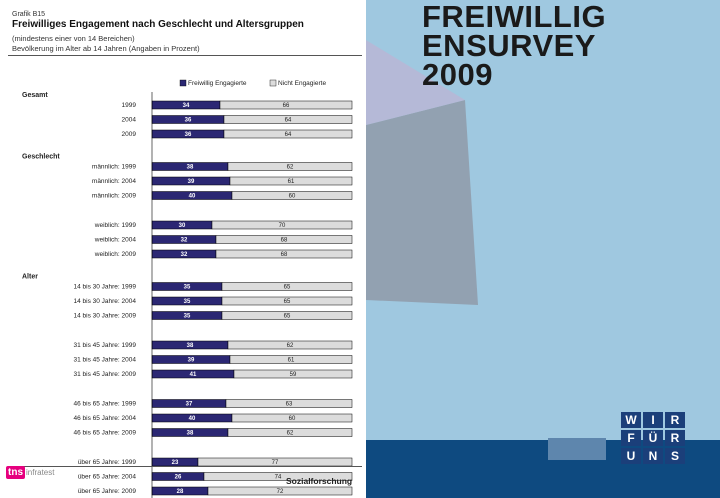 This screenshot has width=720, height=498. I want to click on logo-letter: W, so click(631, 420).